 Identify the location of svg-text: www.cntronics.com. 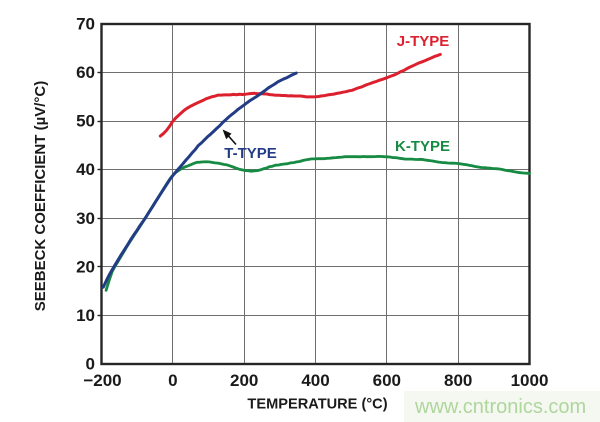
(500, 407).